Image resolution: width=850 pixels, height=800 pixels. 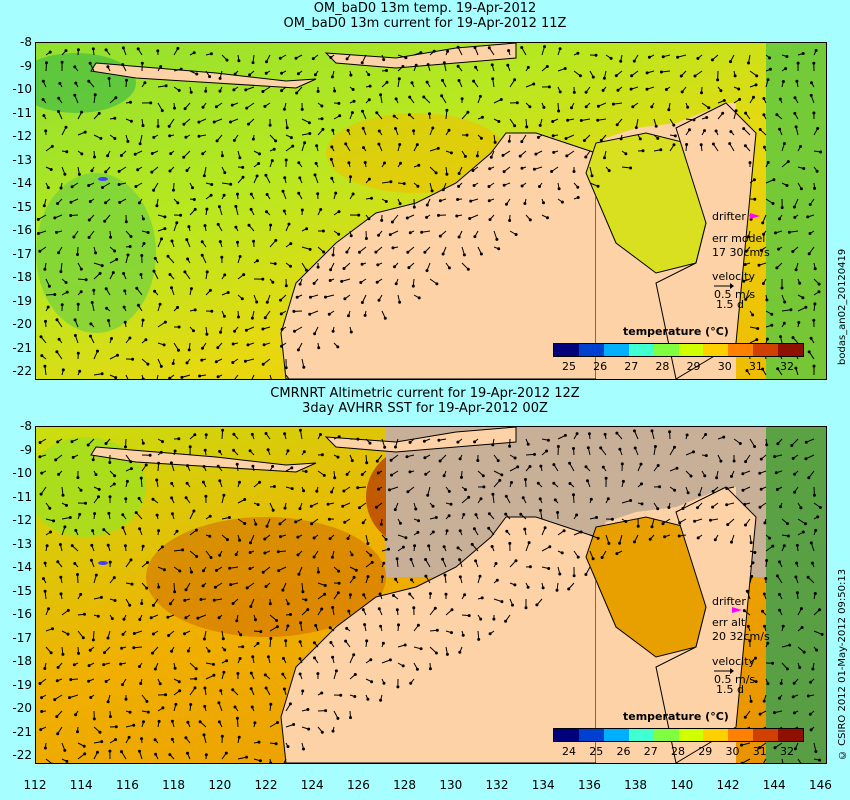 What do you see at coordinates (787, 366) in the screenshot?
I see `top-colorbar-tick: 32` at bounding box center [787, 366].